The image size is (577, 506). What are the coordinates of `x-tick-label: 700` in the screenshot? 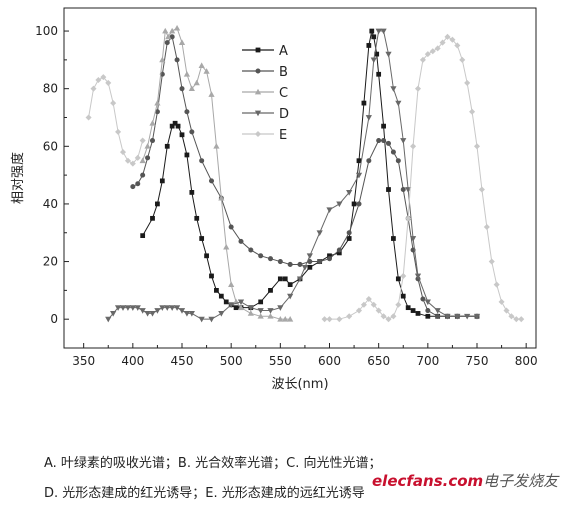 It's located at (427, 361).